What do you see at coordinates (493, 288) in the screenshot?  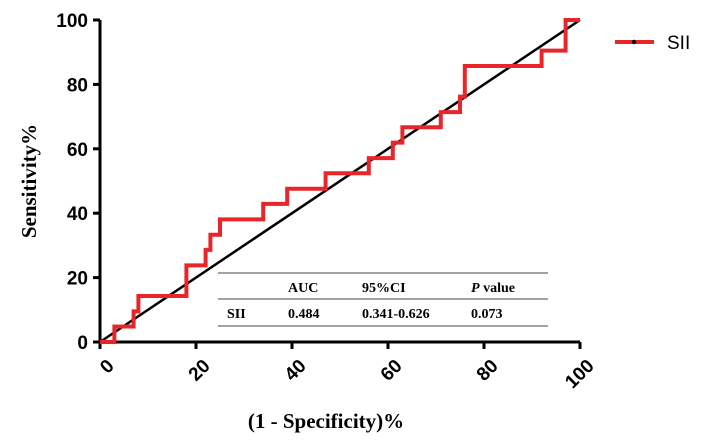 I see `table-header-p: P value` at bounding box center [493, 288].